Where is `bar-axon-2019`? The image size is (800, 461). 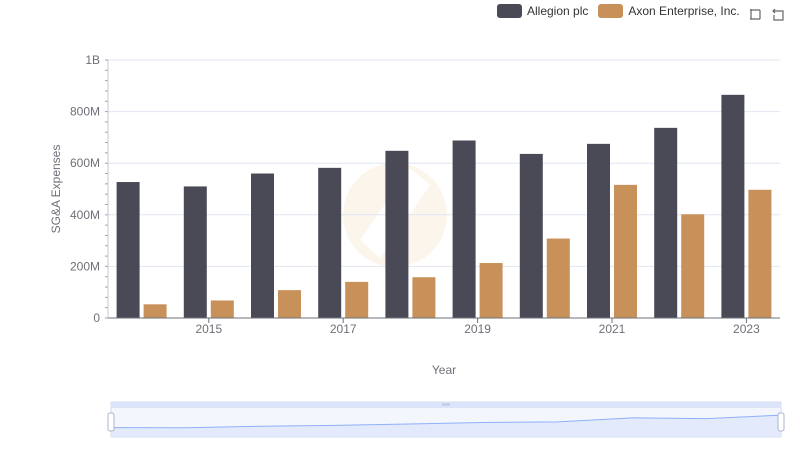
bar-axon-2019 is located at coordinates (491, 290).